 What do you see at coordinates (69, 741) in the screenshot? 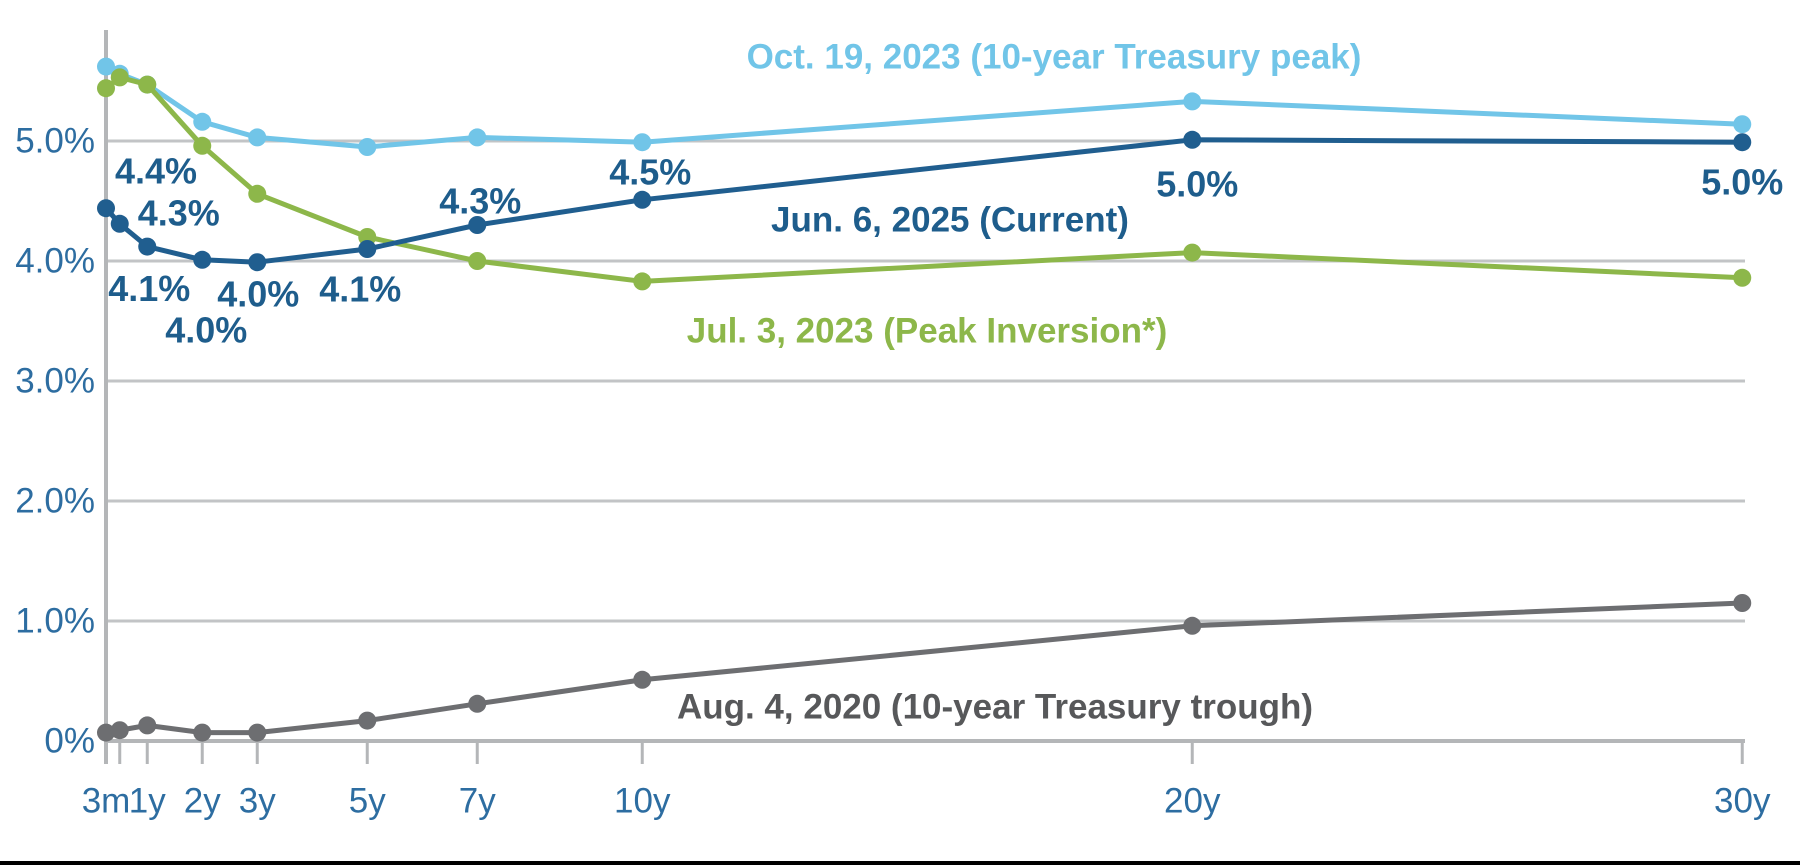
I see `y-tick-label-0%: 0%` at bounding box center [69, 741].